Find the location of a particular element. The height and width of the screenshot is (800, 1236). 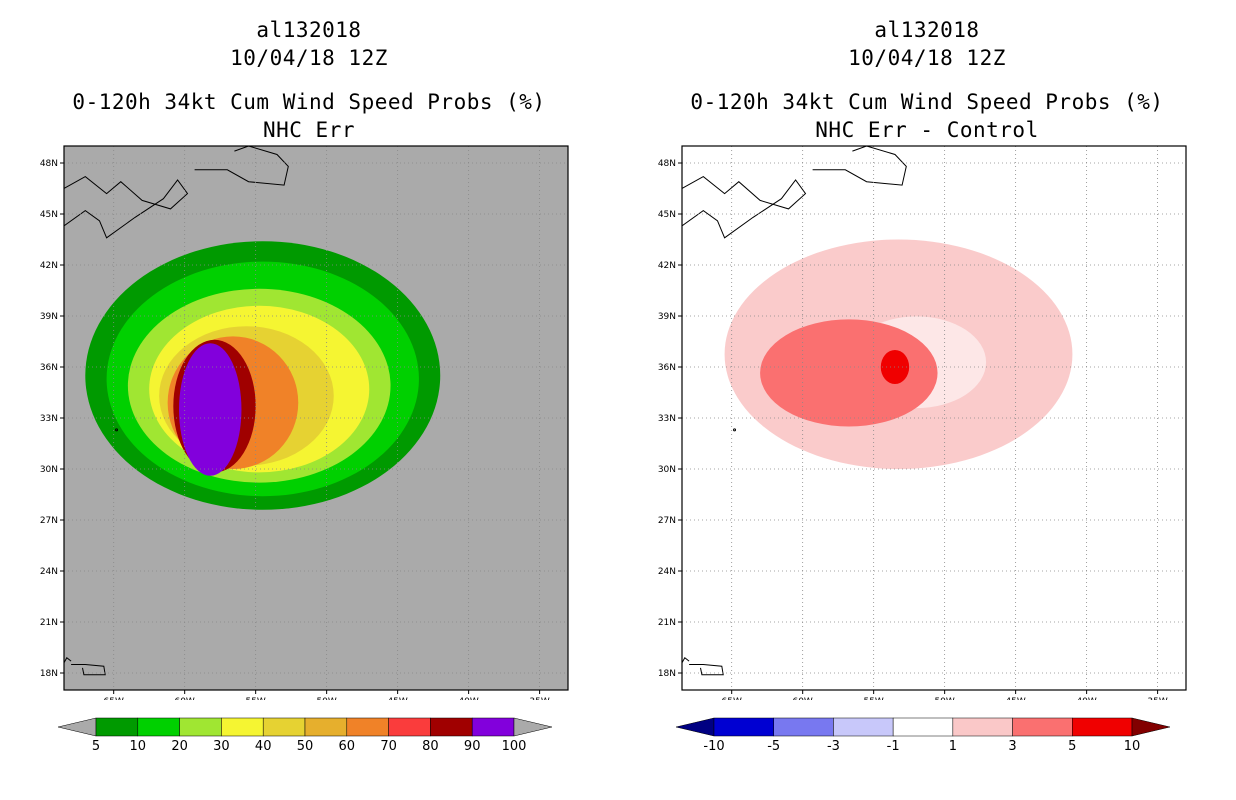

lat-tick-label: 30N is located at coordinates (49, 470).